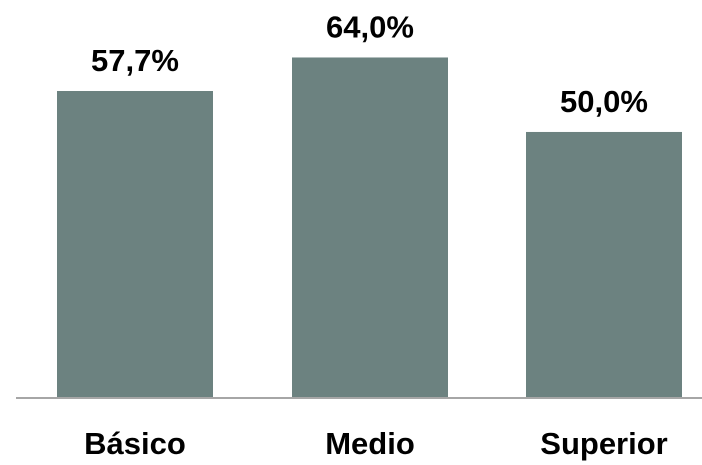 The height and width of the screenshot is (465, 702). Describe the element at coordinates (135, 443) in the screenshot. I see `category-label: Básico` at that location.